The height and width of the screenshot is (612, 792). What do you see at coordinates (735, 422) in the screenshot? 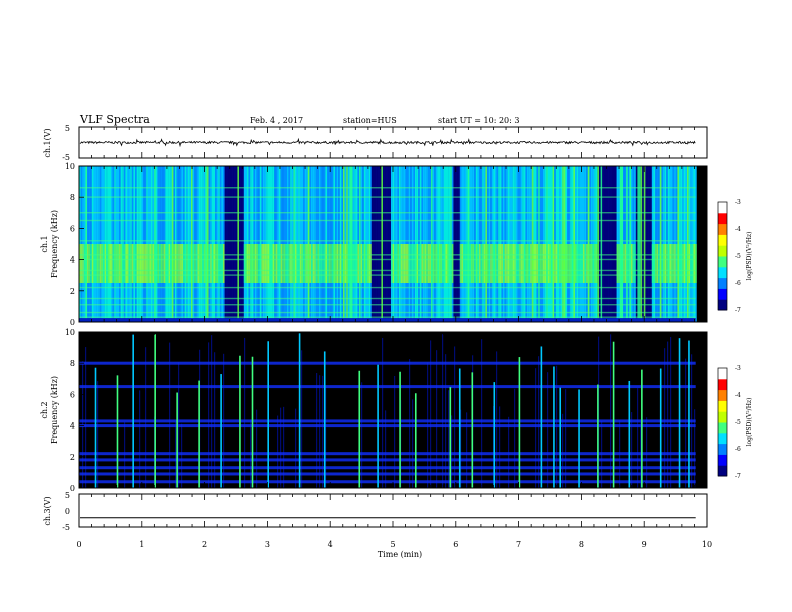
I see `ch2-colorbar: -3 -4 -5 -6 -7 log(PSD)(V²/Hz)` at bounding box center [735, 422].